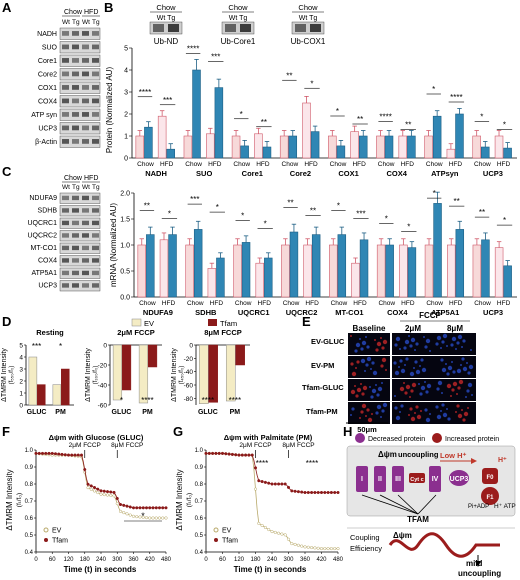  Describe the element at coordinates (434, 303) in the screenshot. I see `chart-c-xcat-chow: Chow` at that location.